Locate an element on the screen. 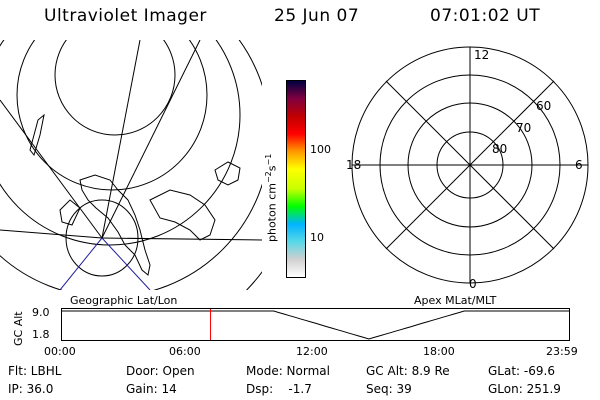  mlat-label-80: 80 is located at coordinates (499, 149).